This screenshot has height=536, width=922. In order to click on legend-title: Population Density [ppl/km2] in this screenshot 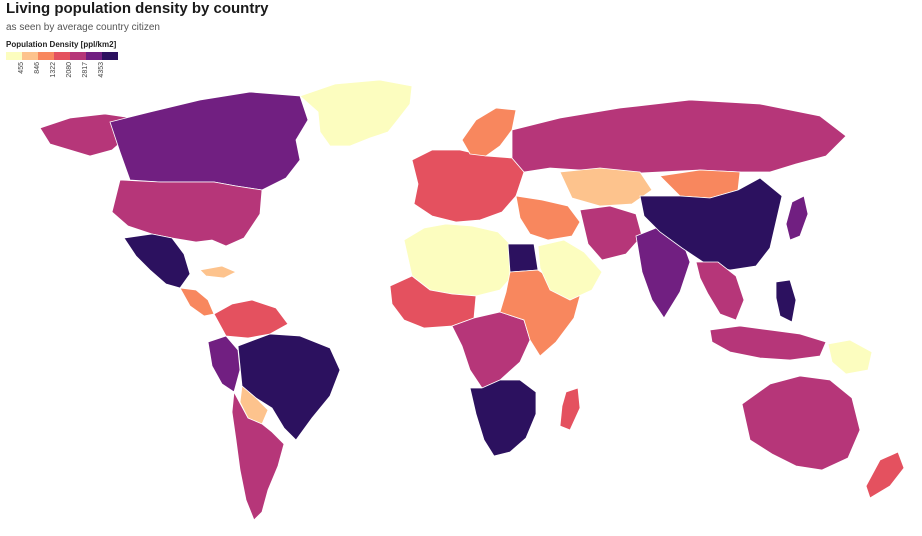, I will do `click(61, 44)`.